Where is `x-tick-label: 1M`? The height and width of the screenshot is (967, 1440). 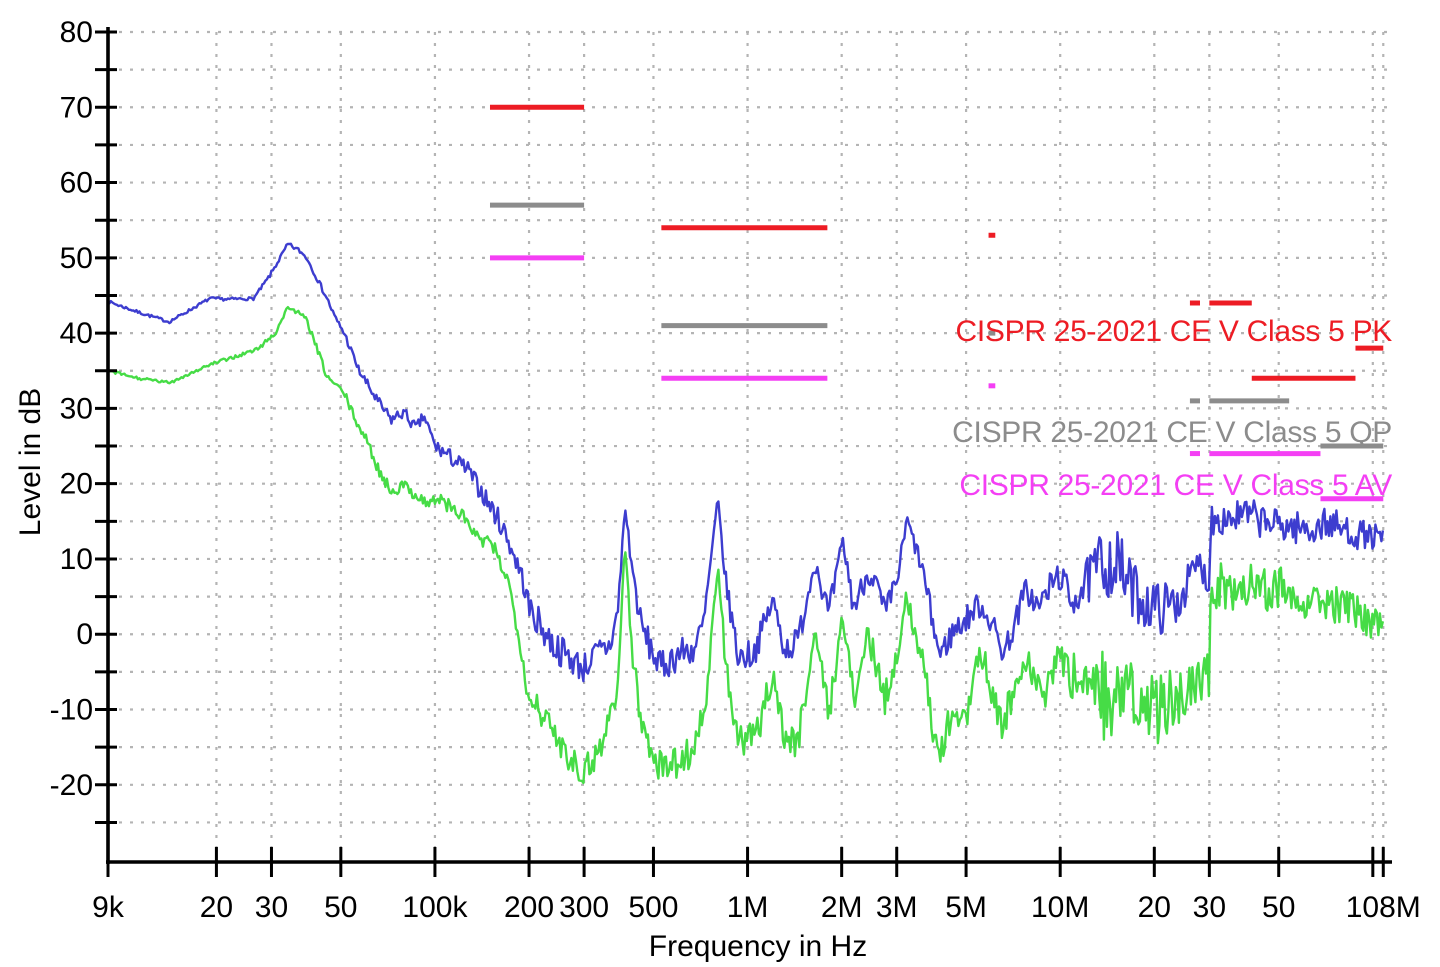
x-tick-label: 1M is located at coordinates (748, 907).